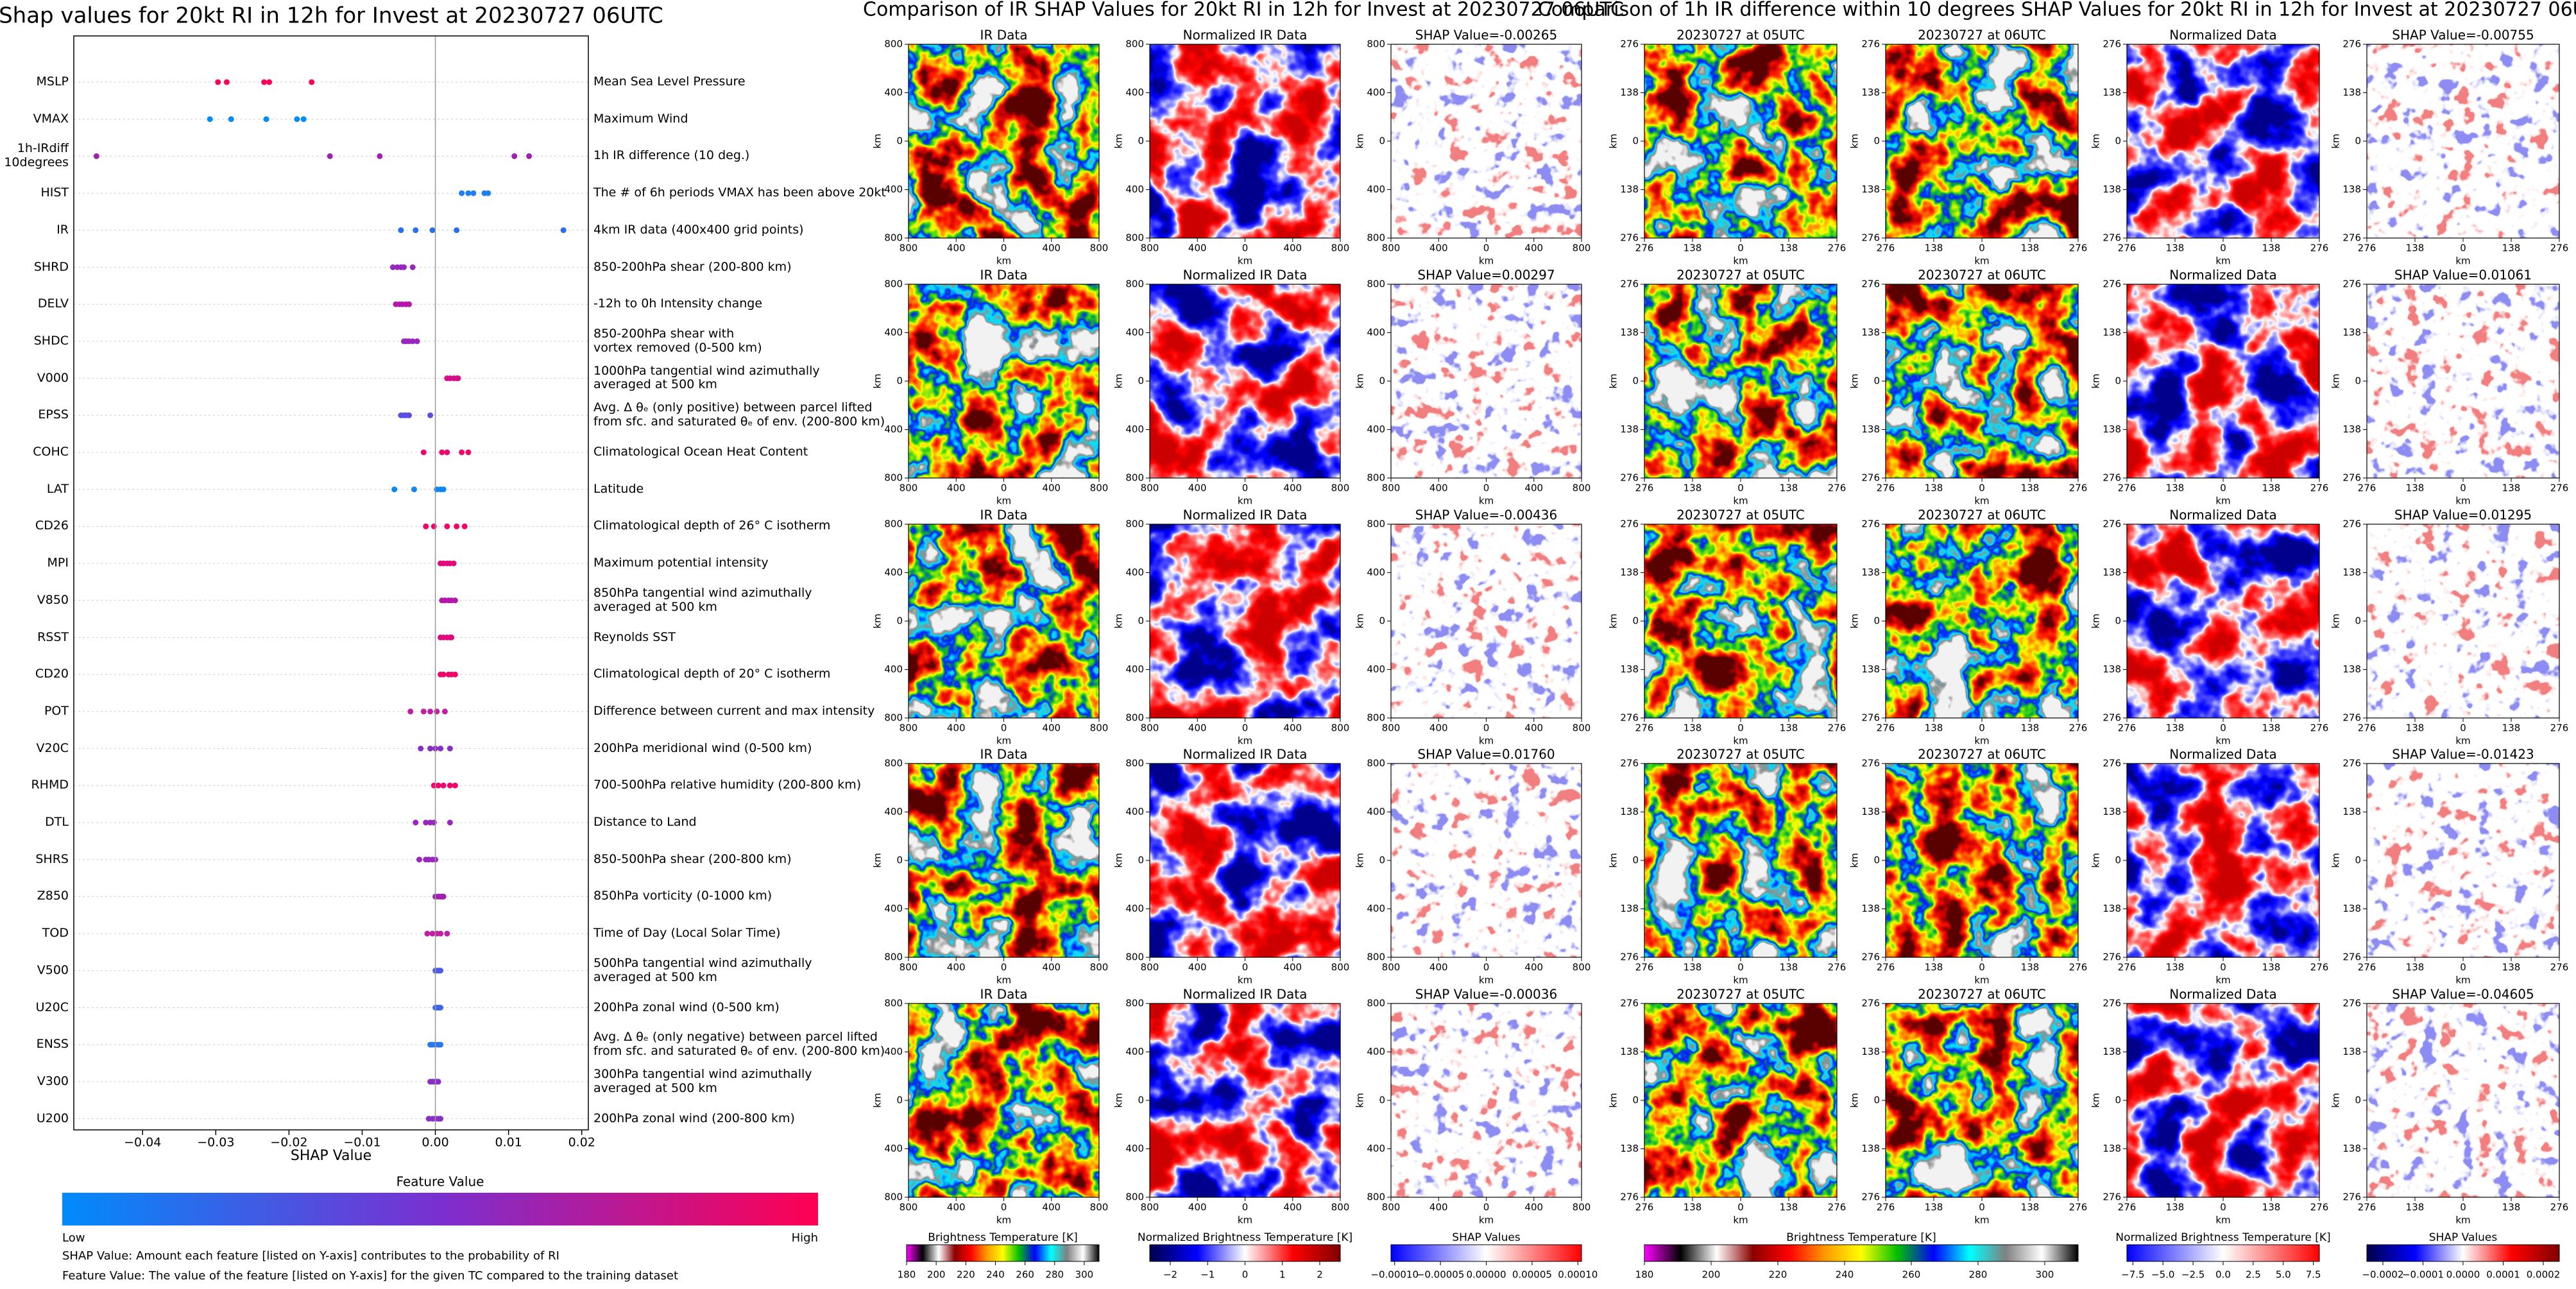  Describe the element at coordinates (1982, 755) in the screenshot. I see `panel-title: 20230727 at 06UTC` at that location.